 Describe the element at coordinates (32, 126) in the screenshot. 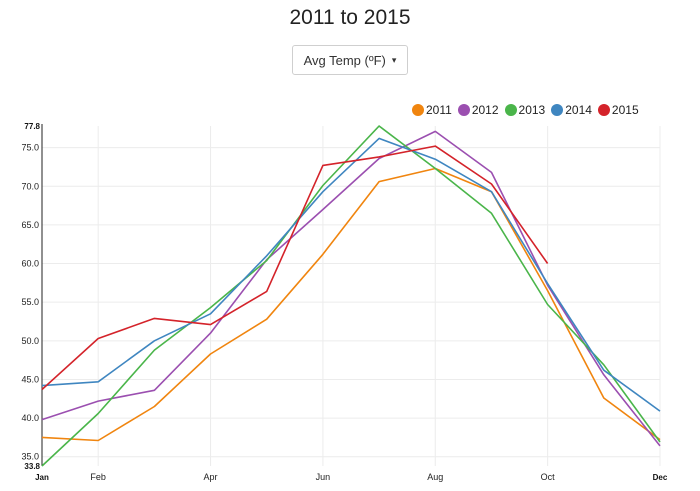

I see `y-tick-label-extent: 77.8` at that location.